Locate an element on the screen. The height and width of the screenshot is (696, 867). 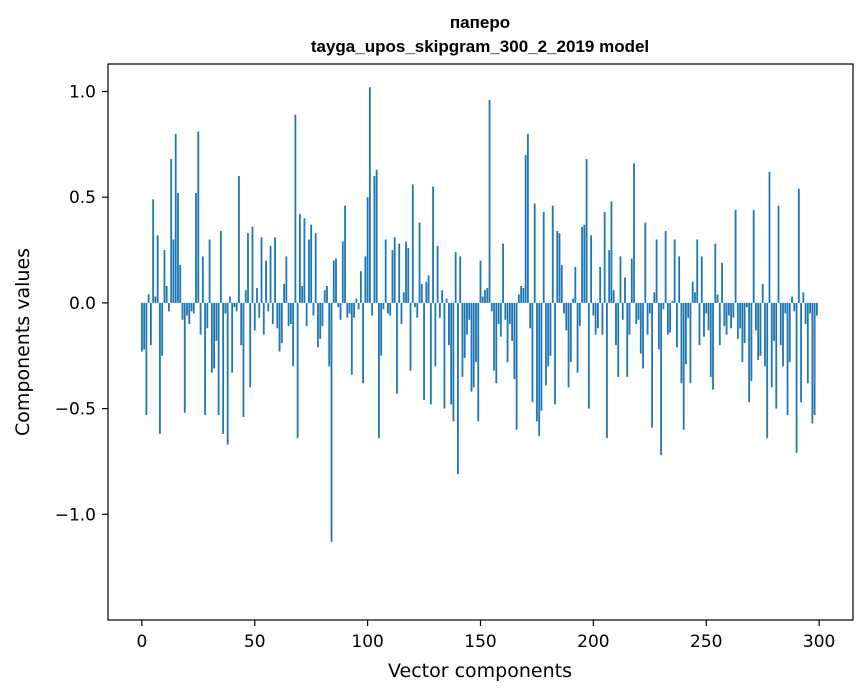
x-axis: 0 50 100 150 200 250 300 is located at coordinates (485, 636).